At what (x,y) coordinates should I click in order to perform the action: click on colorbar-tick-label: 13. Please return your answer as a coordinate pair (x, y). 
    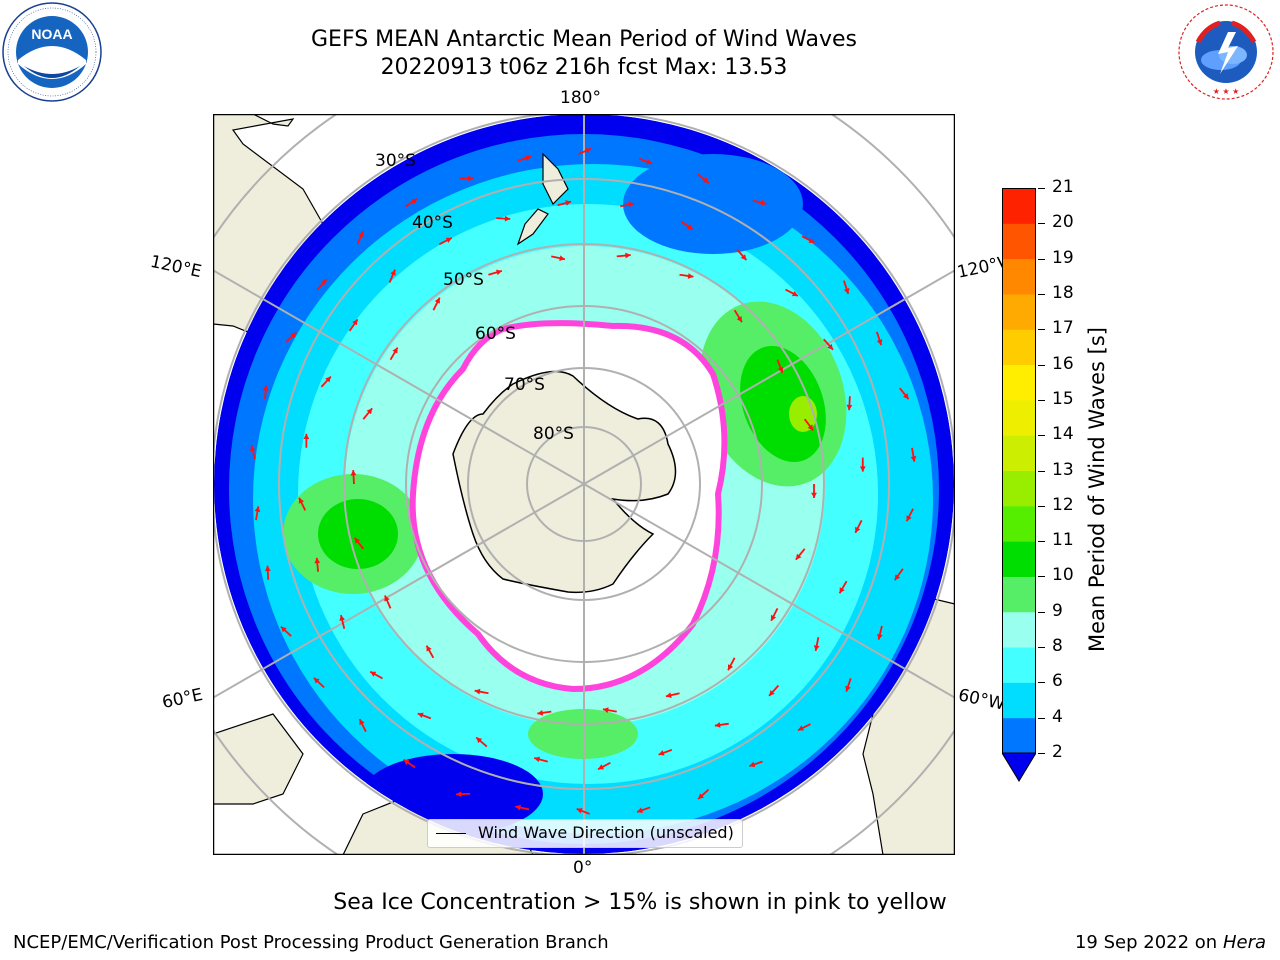
    Looking at the image, I should click on (1063, 469).